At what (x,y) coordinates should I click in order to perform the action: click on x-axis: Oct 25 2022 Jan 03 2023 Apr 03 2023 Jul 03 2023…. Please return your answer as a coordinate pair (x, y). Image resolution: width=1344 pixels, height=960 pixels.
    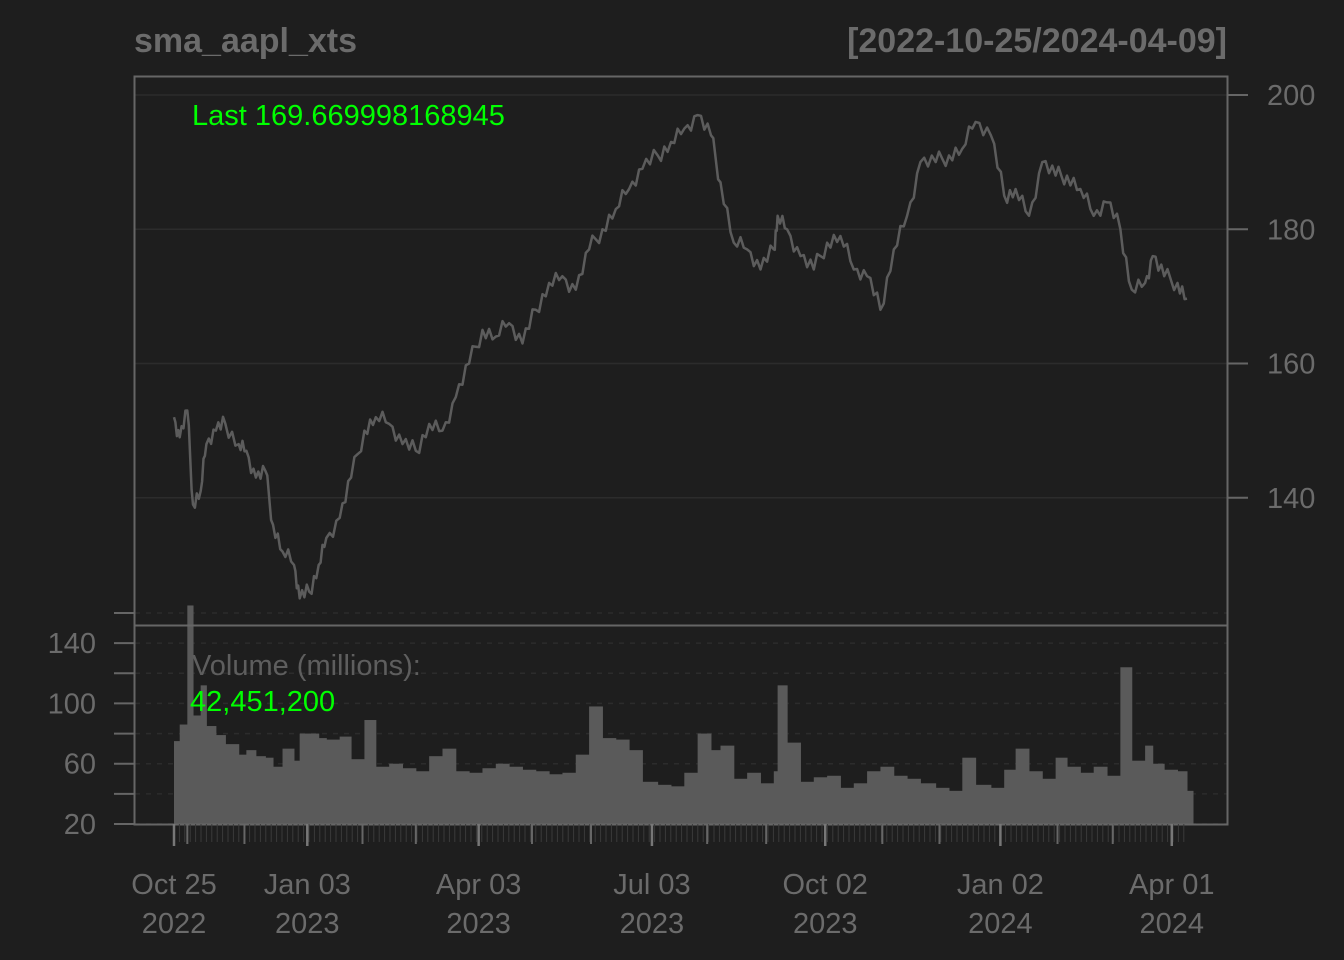
    Looking at the image, I should click on (672, 882).